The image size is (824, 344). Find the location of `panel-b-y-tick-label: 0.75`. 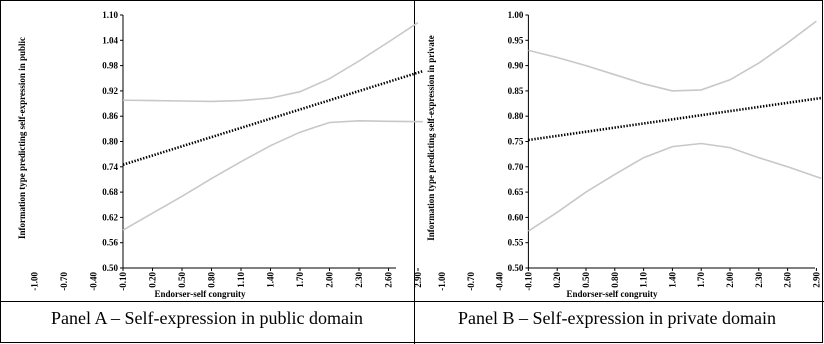

panel-b-y-tick-label: 0.75 is located at coordinates (516, 142).